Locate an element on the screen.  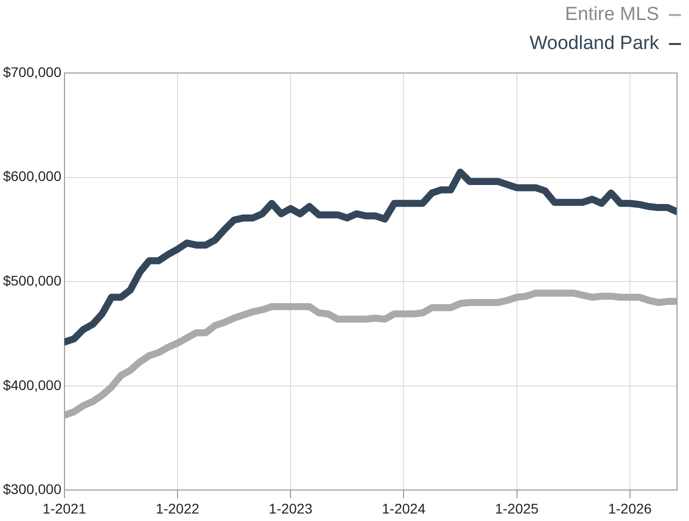
y-tick-label: $700,000 is located at coordinates (32, 72).